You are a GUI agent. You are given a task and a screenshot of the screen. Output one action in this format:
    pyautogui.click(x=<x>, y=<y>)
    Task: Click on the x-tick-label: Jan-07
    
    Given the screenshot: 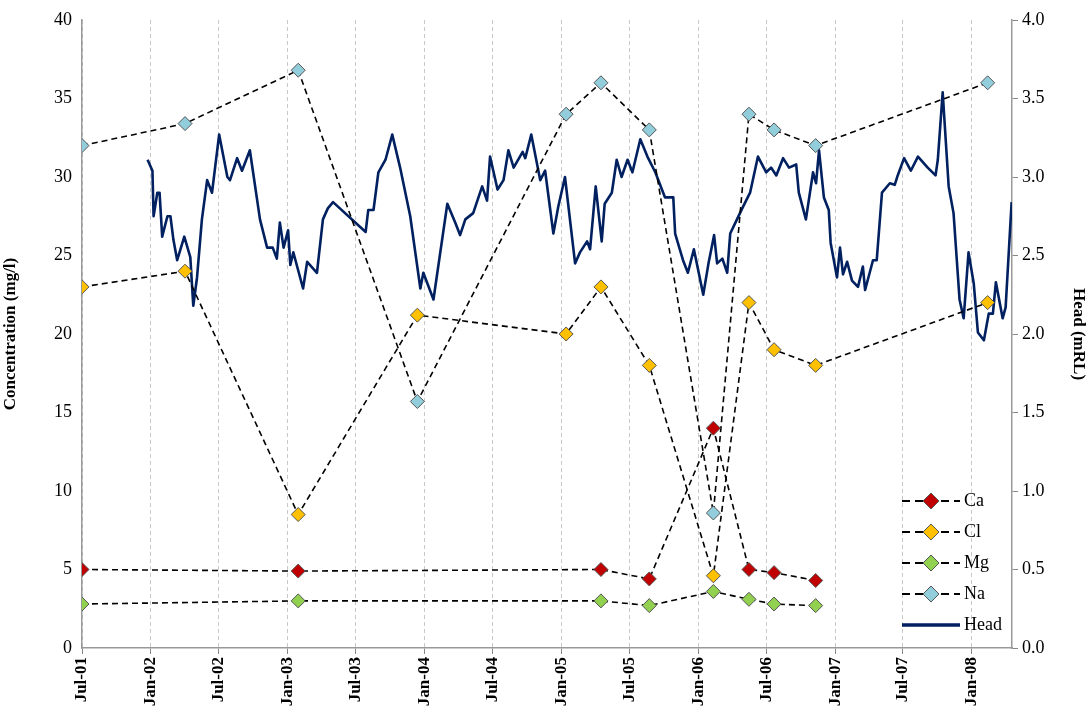 What is the action you would take?
    pyautogui.click(x=834, y=681)
    